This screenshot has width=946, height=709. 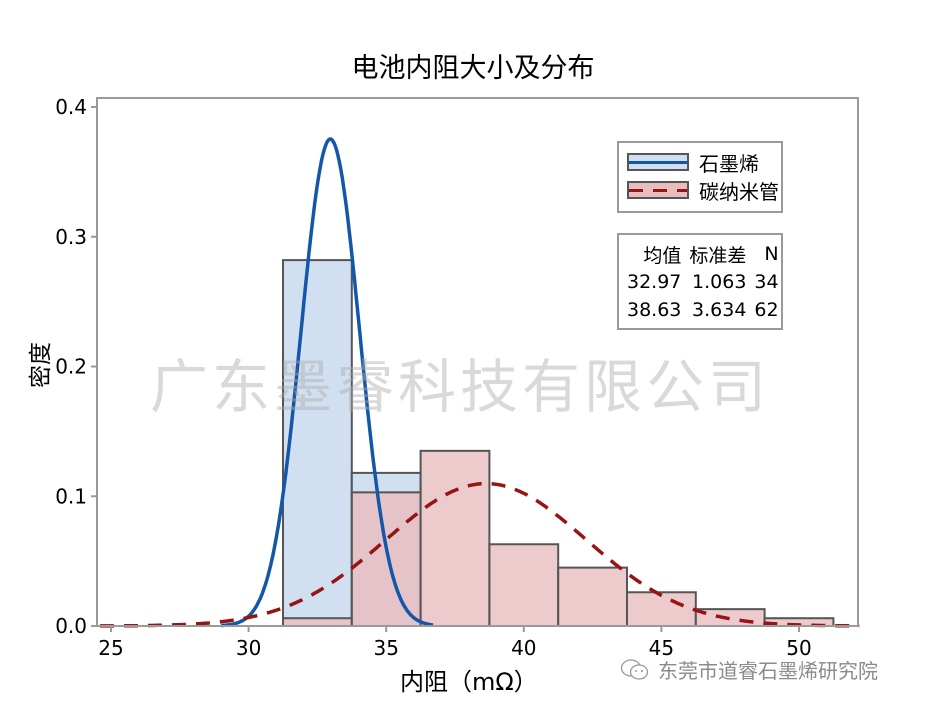 What do you see at coordinates (719, 310) in the screenshot?
I see `stats-cell: 3.634` at bounding box center [719, 310].